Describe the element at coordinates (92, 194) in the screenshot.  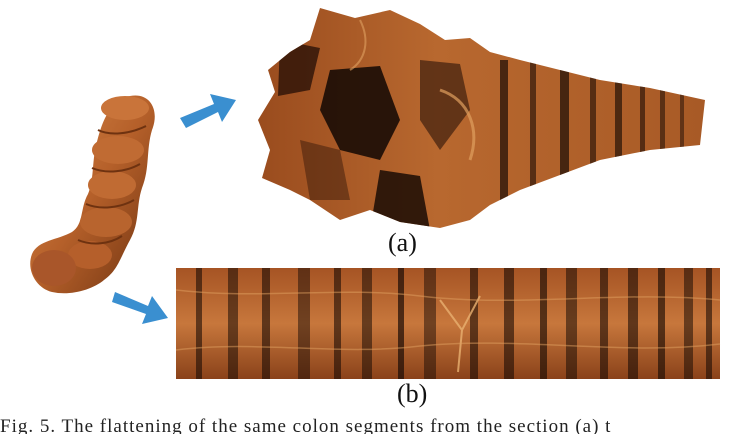
I see `colon-3d-model` at that location.